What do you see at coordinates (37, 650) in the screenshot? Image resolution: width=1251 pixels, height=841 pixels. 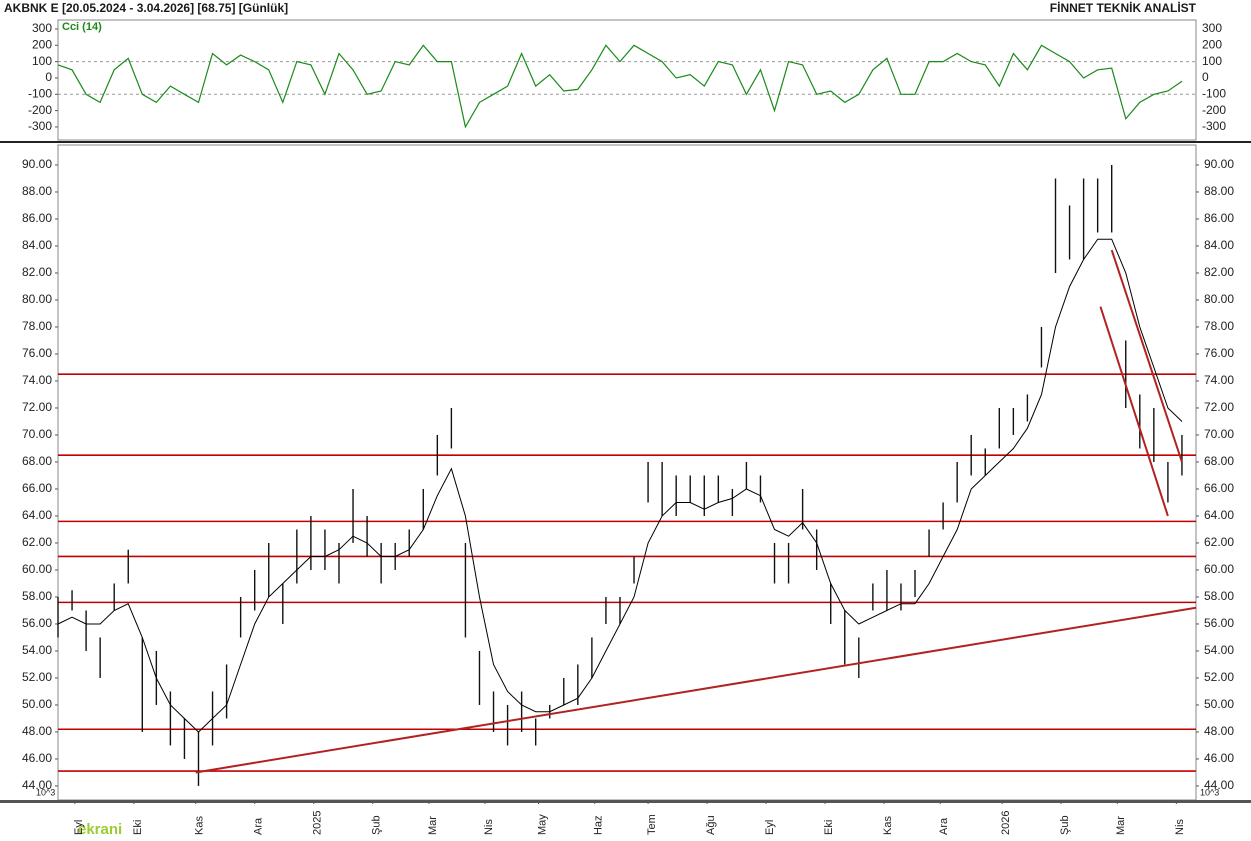 I see `y-tick-label: 54.00` at bounding box center [37, 650].